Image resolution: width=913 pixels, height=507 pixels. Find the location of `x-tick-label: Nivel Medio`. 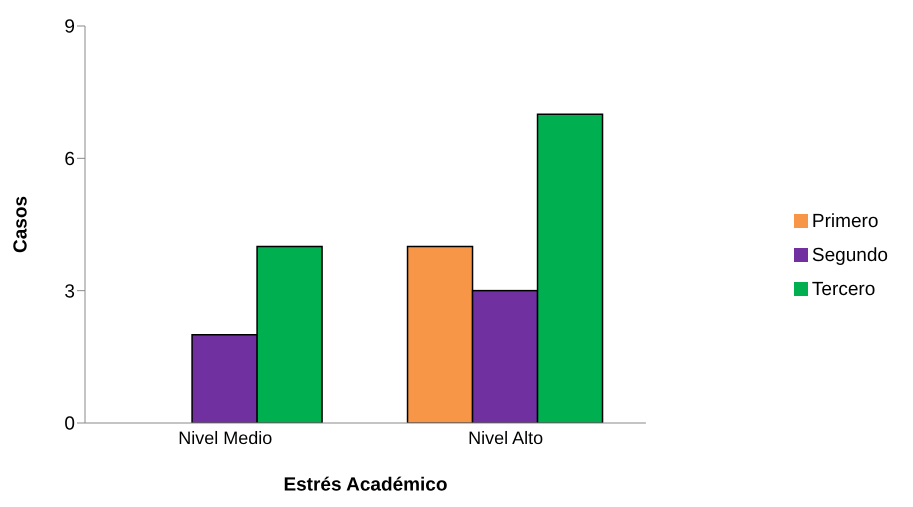

x-tick-label: Nivel Medio is located at coordinates (225, 438).